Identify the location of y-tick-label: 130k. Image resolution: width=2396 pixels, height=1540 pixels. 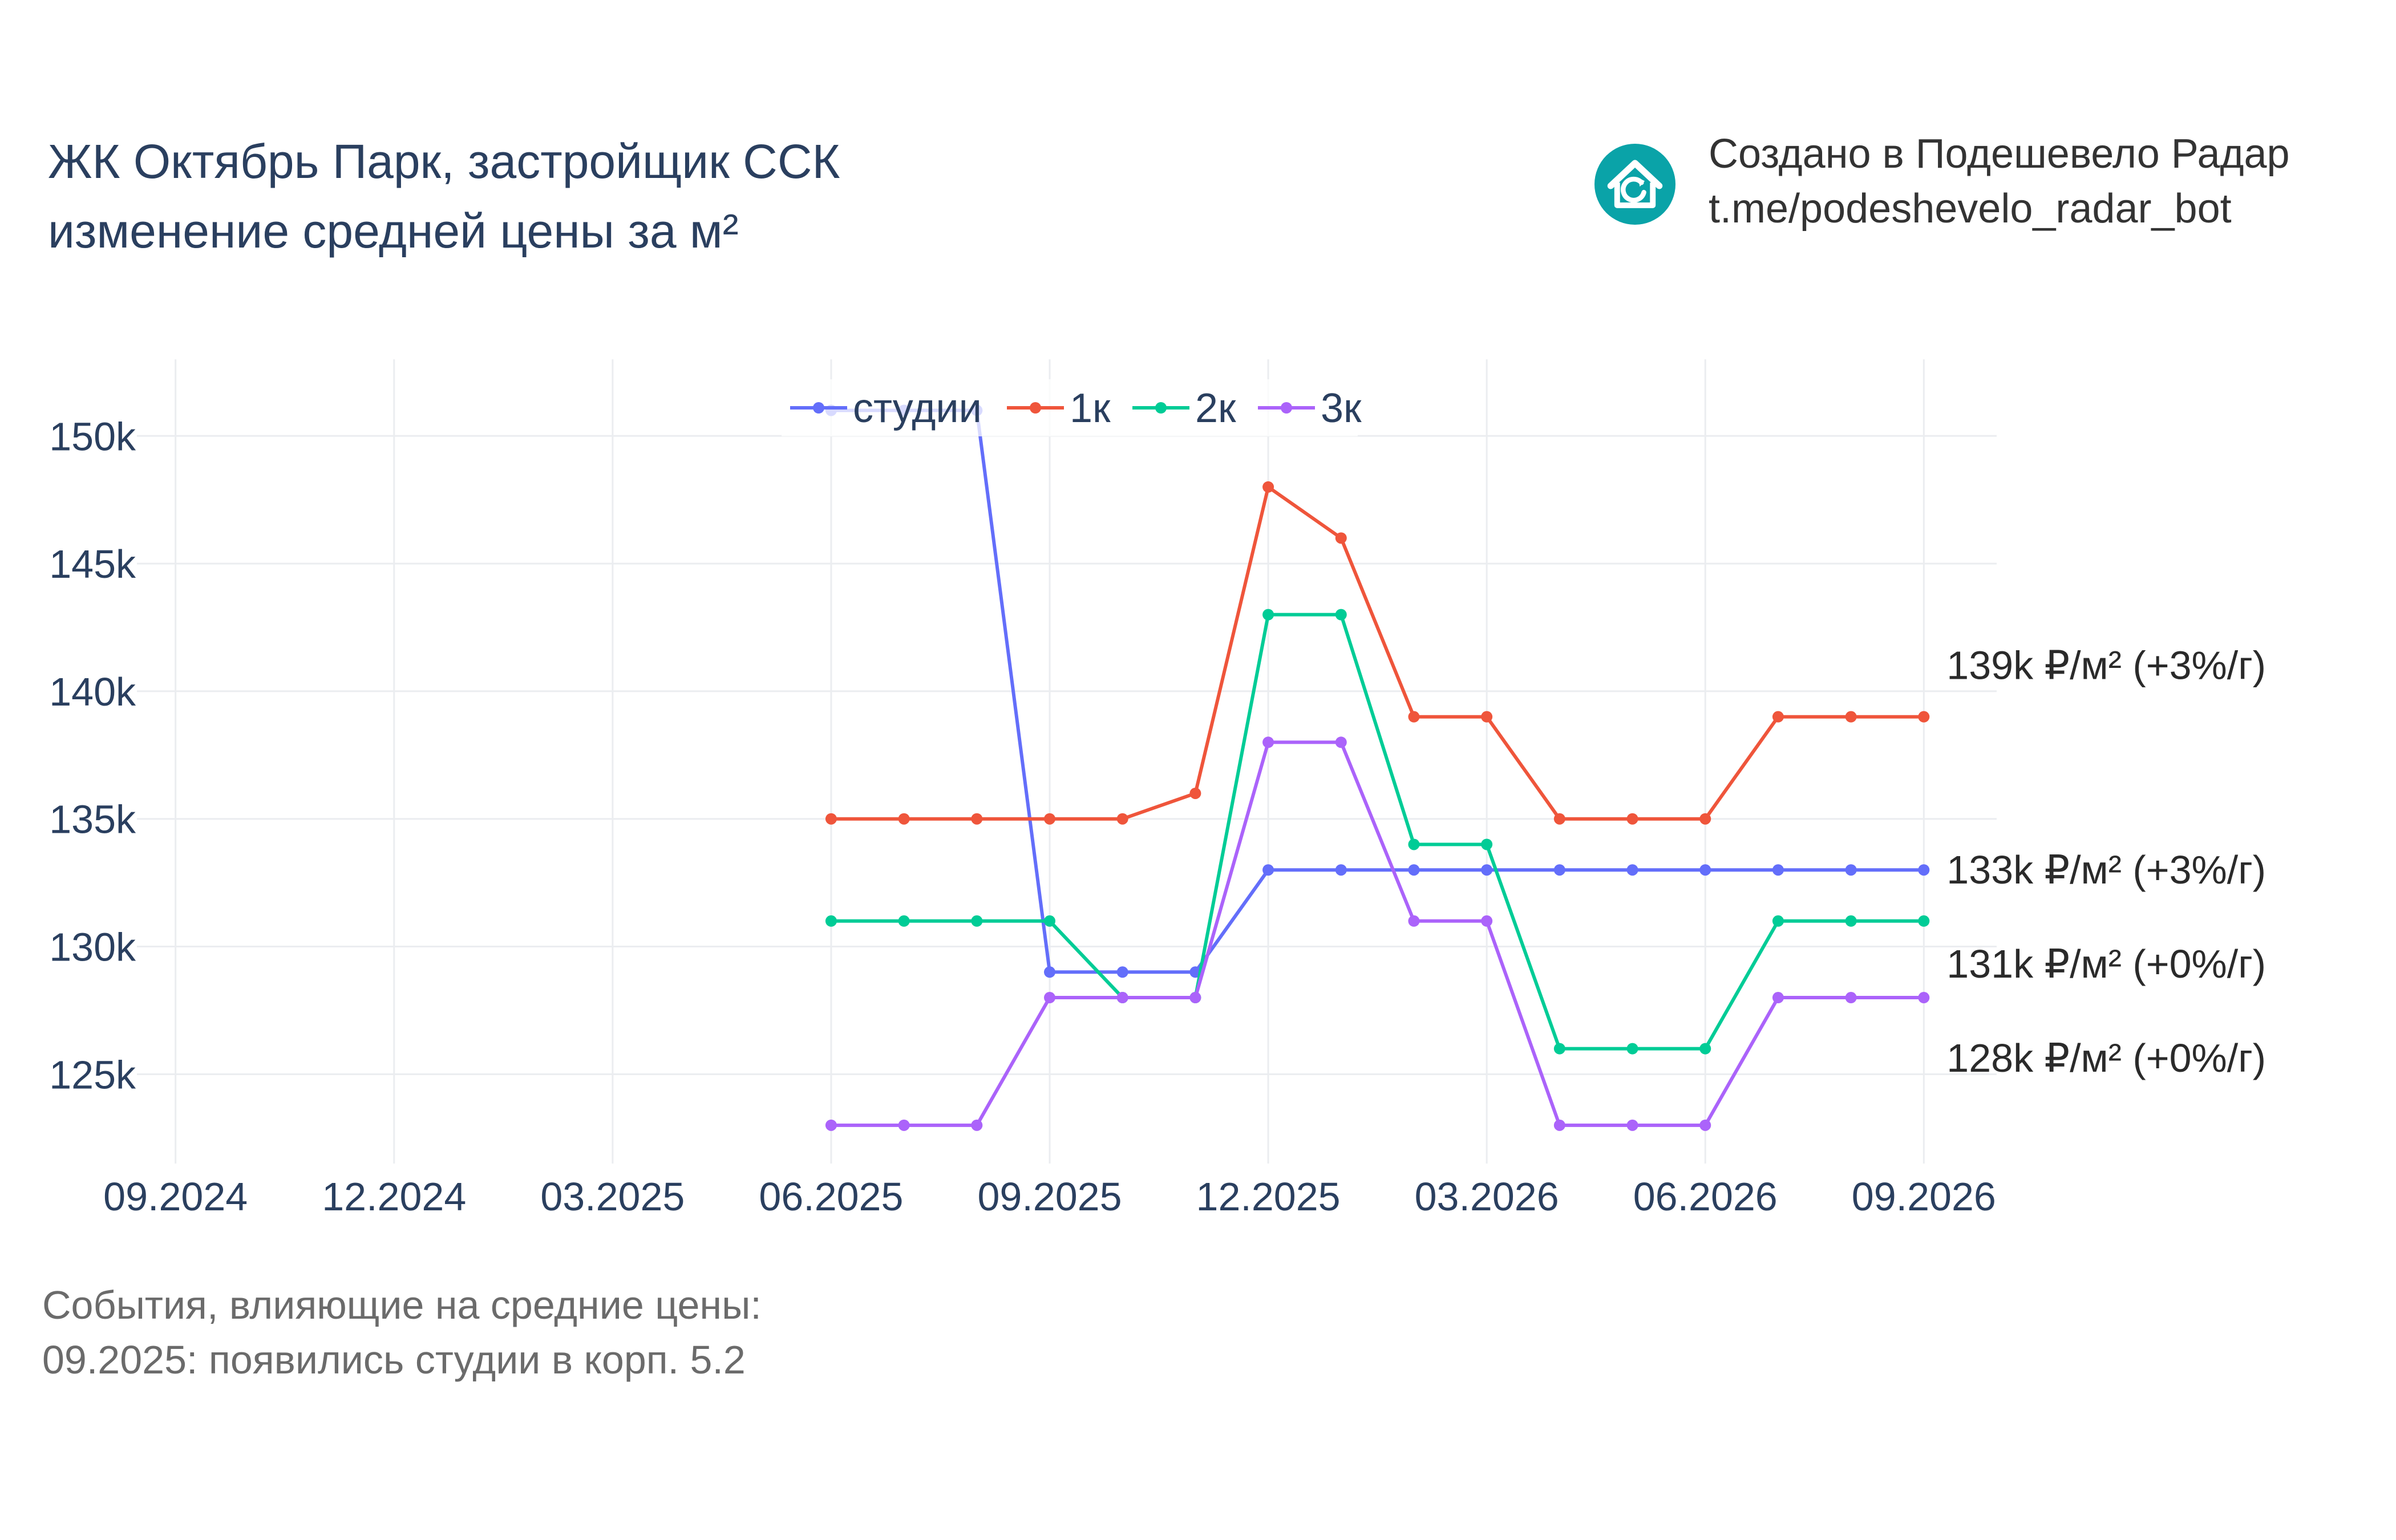
(92, 948).